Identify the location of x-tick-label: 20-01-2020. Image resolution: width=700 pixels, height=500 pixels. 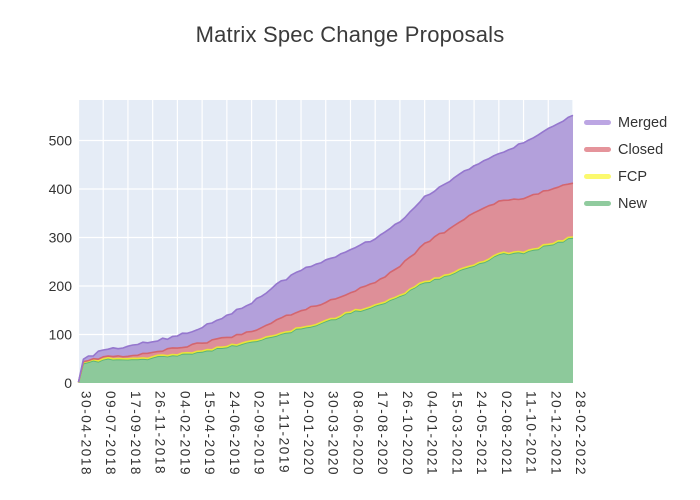
(308, 433).